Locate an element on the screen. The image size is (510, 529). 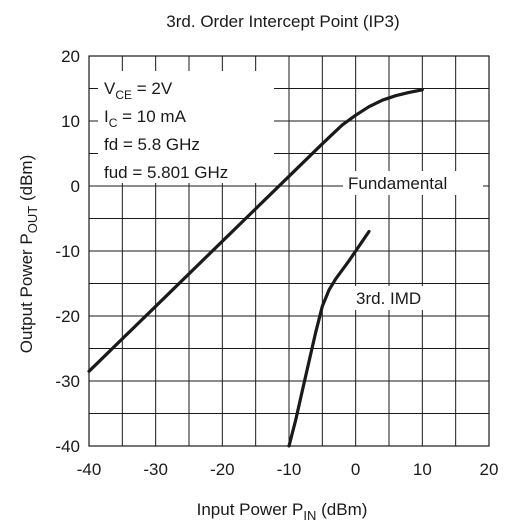
chart-title: 3rd. Order Intercept Point (IP3) is located at coordinates (282, 21).